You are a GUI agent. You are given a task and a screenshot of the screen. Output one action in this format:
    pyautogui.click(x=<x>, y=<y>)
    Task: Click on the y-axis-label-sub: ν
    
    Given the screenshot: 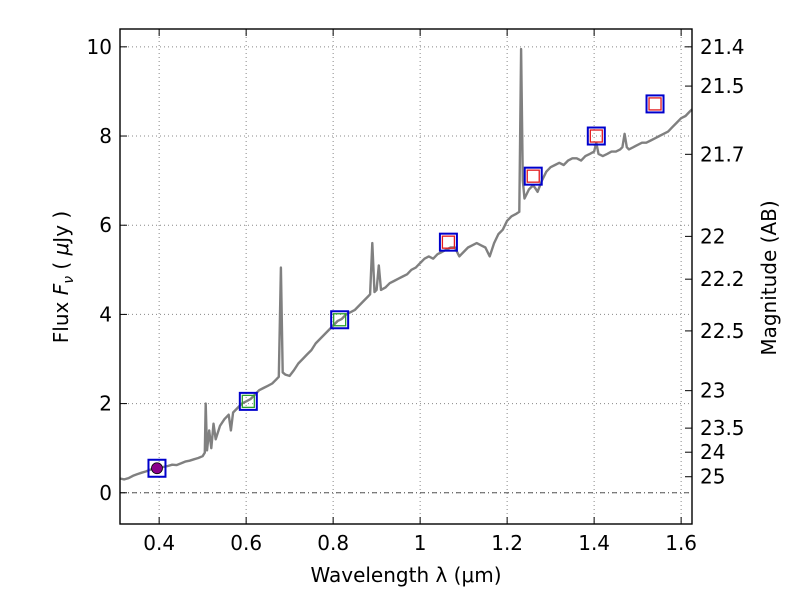 What is the action you would take?
    pyautogui.click(x=69, y=280)
    